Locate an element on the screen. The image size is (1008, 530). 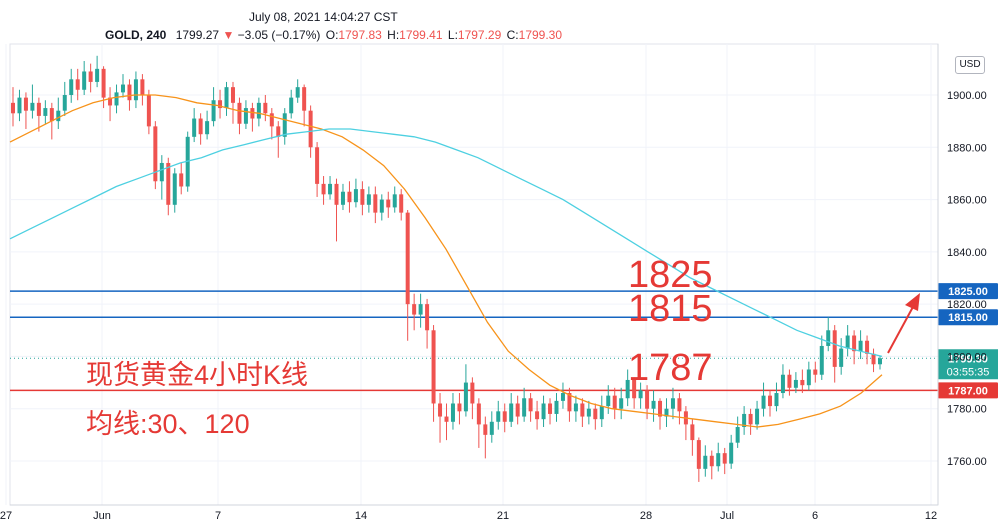
open-value: 1797.83 is located at coordinates (360, 35).